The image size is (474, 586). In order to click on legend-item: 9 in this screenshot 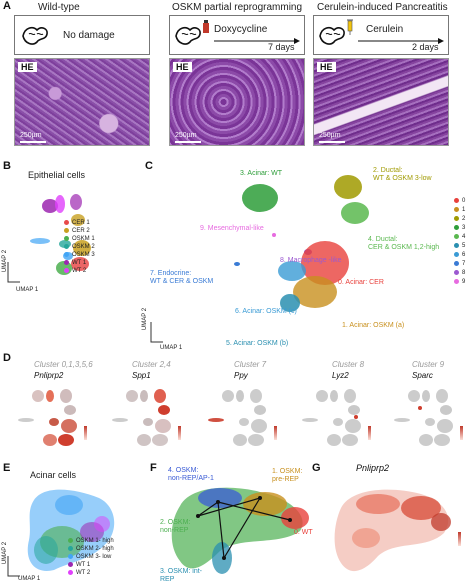, I will do `click(459, 282)`.